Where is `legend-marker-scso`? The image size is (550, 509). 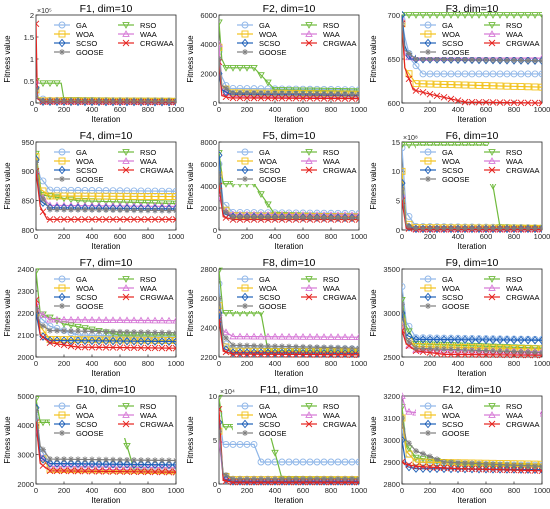
legend-marker-scso is located at coordinates (62, 424).